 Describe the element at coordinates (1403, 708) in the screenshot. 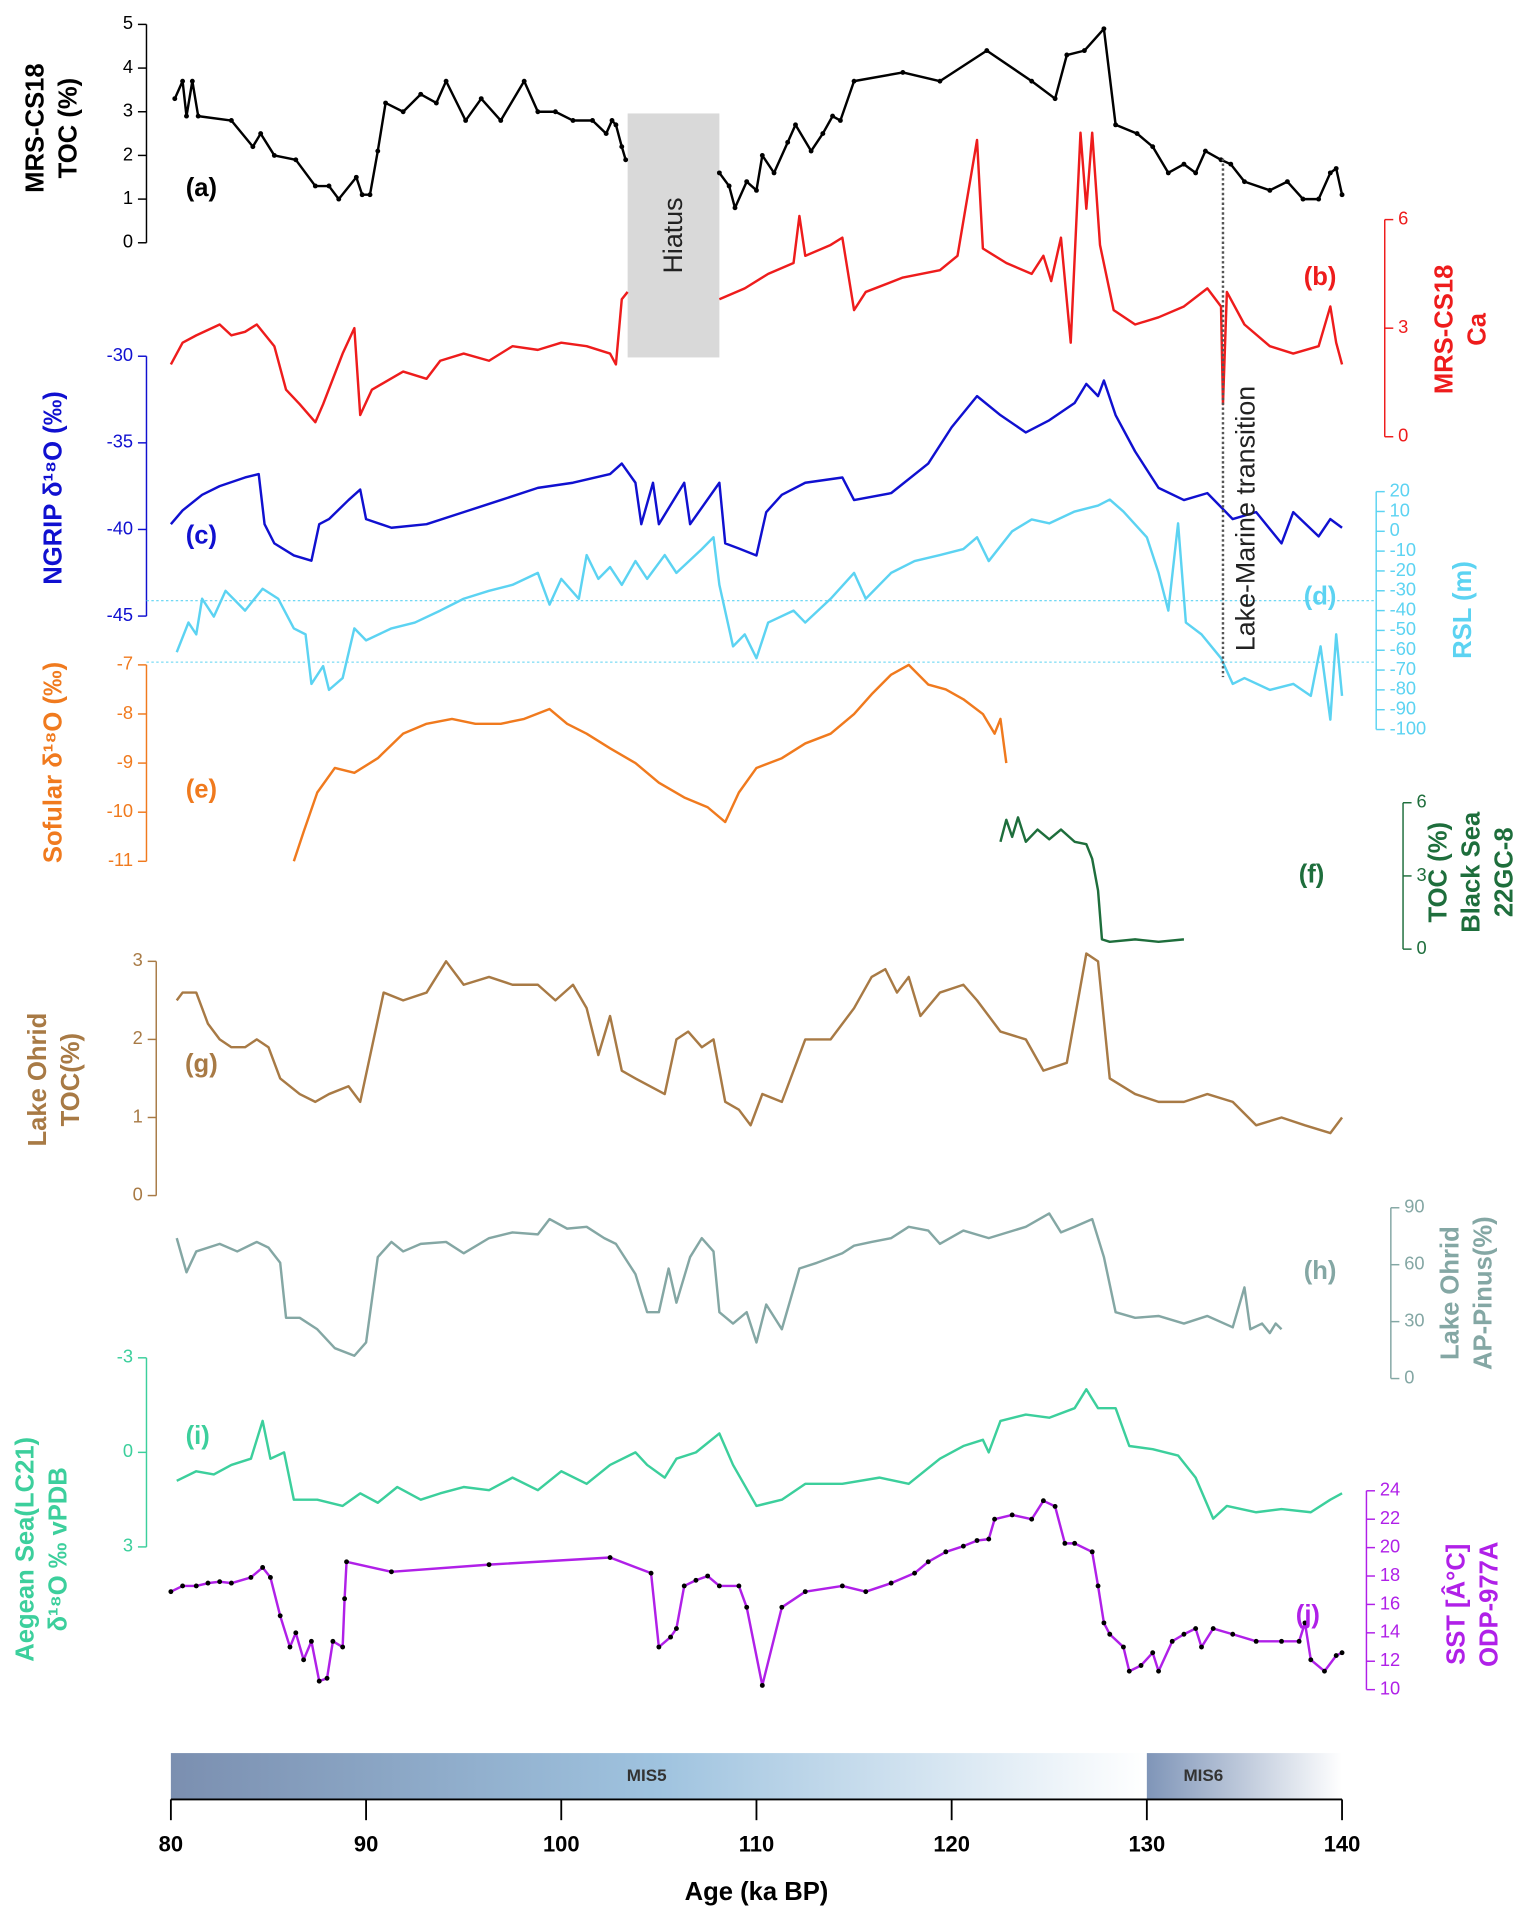

I see `y-tick-label: -90` at that location.